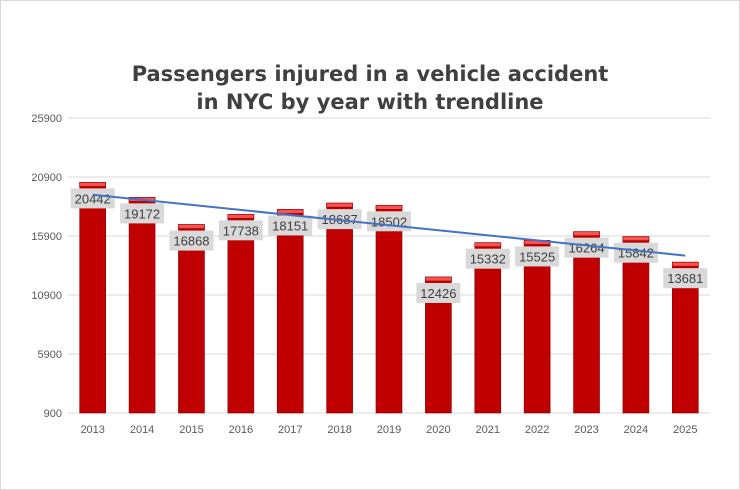 The image size is (740, 490). I want to click on data-label: 13681, so click(685, 278).